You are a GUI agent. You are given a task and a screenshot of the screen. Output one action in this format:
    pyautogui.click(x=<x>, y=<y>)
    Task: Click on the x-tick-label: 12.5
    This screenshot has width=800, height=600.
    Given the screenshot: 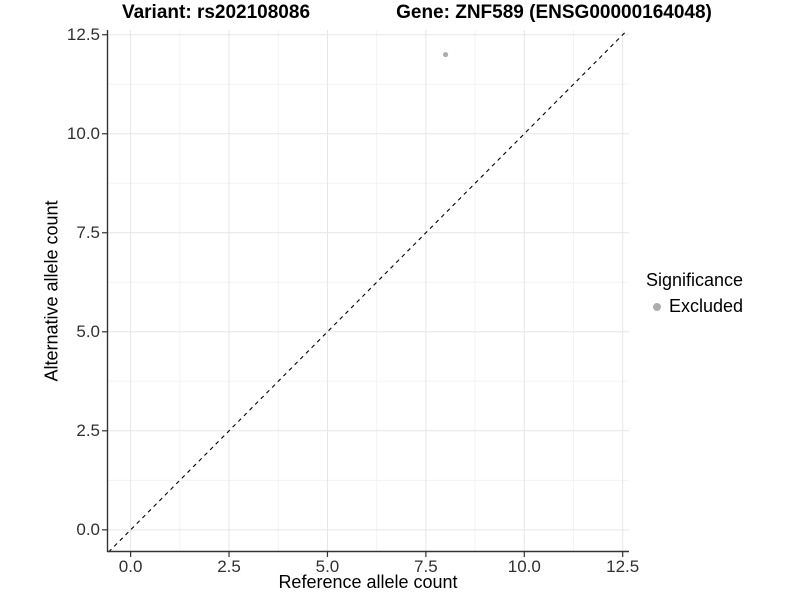 What is the action you would take?
    pyautogui.click(x=623, y=566)
    